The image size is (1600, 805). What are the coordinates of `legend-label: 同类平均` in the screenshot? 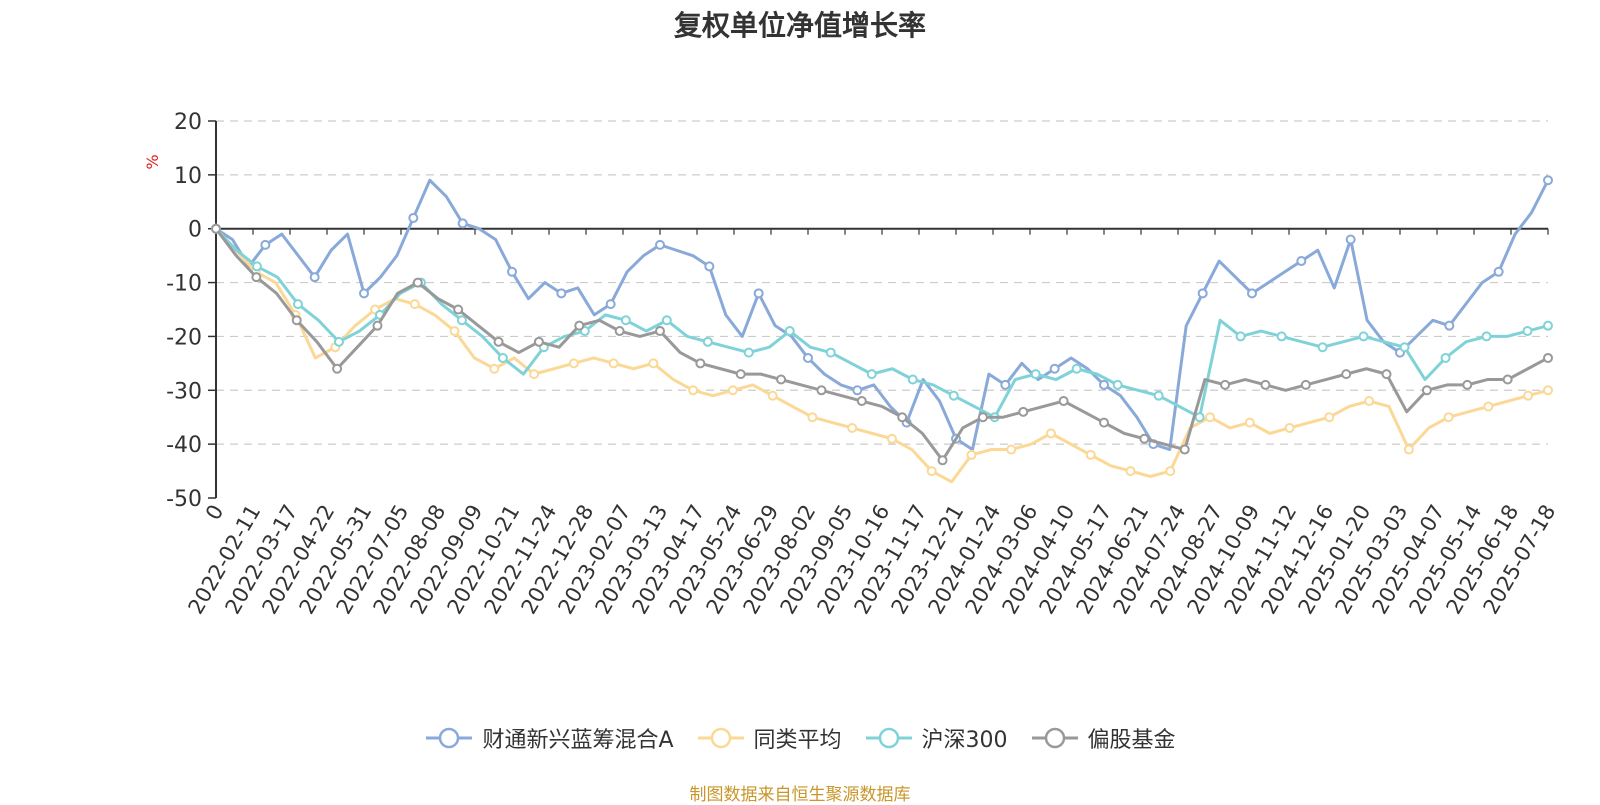 It's located at (797, 740).